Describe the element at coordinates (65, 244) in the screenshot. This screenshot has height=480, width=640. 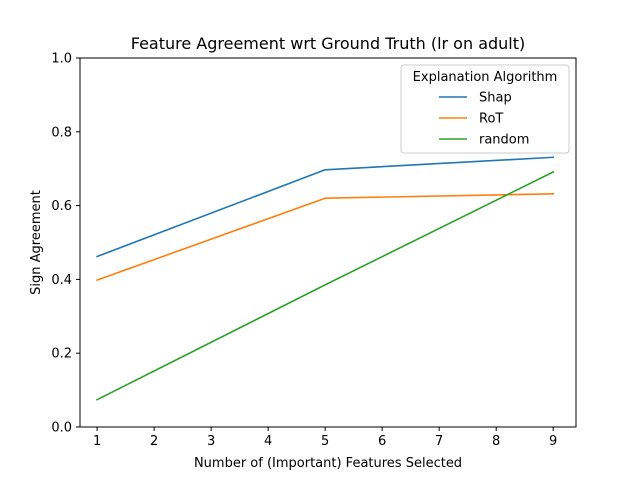
I see `y-axis: 0.0 0.2 0.4 0.6 0.8 1.0` at that location.